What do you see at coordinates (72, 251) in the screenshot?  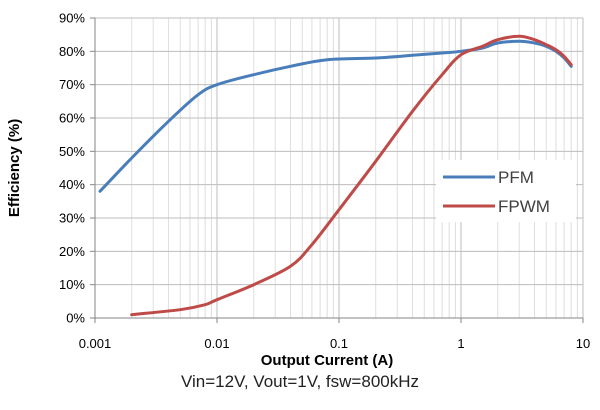 I see `y-tick-label: 20%` at bounding box center [72, 251].